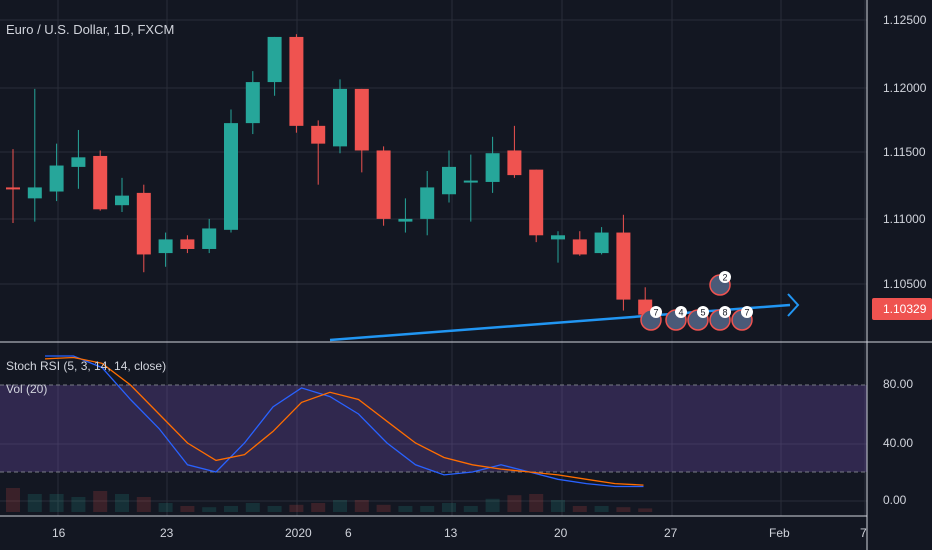 The height and width of the screenshot is (550, 932). I want to click on volume-label: Vol (20), so click(27, 389).